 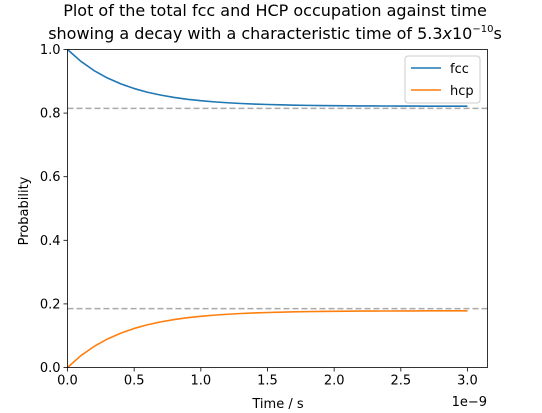 I want to click on y-tick-label: 0.6, so click(x=50, y=177).